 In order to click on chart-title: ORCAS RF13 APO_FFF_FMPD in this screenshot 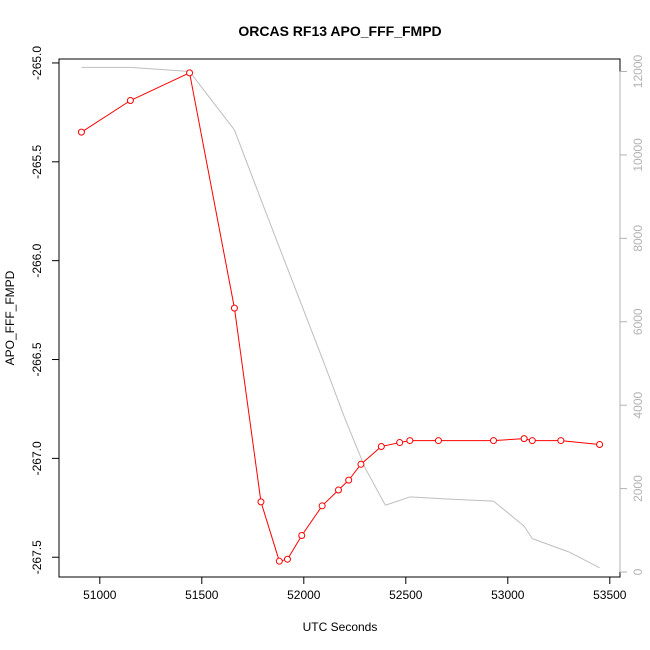, I will do `click(339, 31)`.